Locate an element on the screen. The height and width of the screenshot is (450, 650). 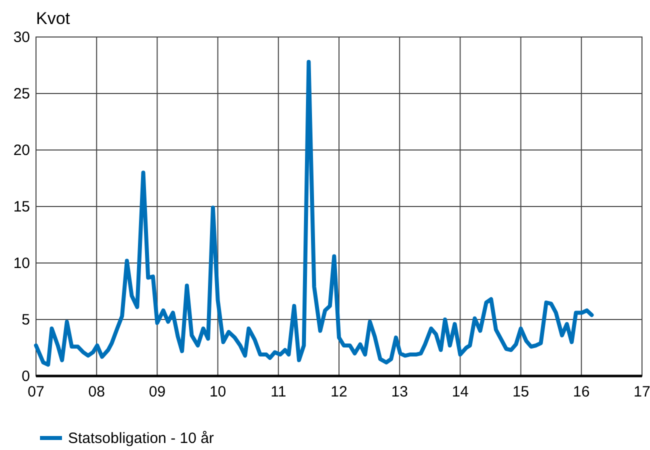
y-tick-label: 10 is located at coordinates (21, 263).